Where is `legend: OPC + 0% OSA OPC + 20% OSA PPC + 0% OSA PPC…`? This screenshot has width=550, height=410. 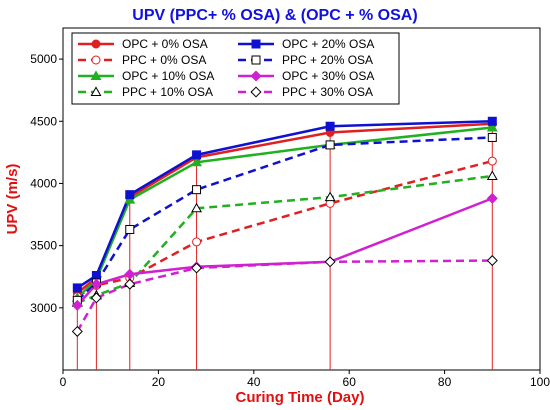
legend: OPC + 0% OSA OPC + 20% OSA PPC + 0% OSA PPC… is located at coordinates (235, 68).